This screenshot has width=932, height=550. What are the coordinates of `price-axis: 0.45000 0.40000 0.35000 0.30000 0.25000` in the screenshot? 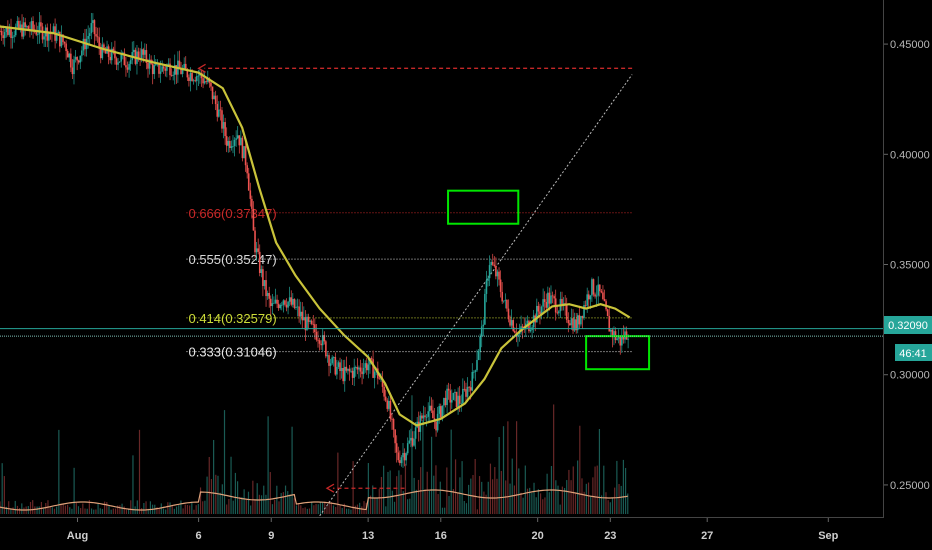 It's located at (907, 265).